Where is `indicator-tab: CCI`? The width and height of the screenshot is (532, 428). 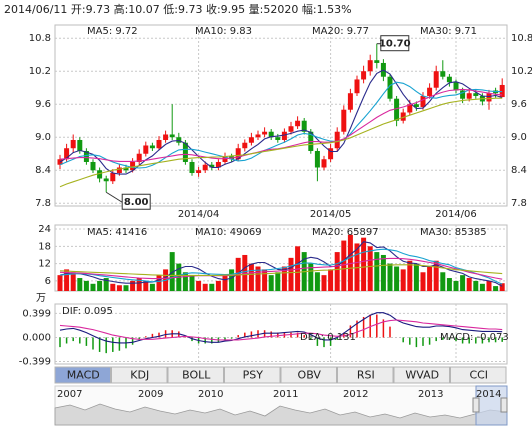
indicator-tab: CCI is located at coordinates (478, 375).